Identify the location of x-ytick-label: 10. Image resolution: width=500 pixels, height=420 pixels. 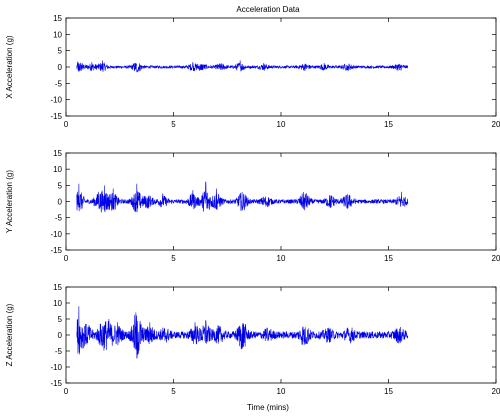
(57, 34).